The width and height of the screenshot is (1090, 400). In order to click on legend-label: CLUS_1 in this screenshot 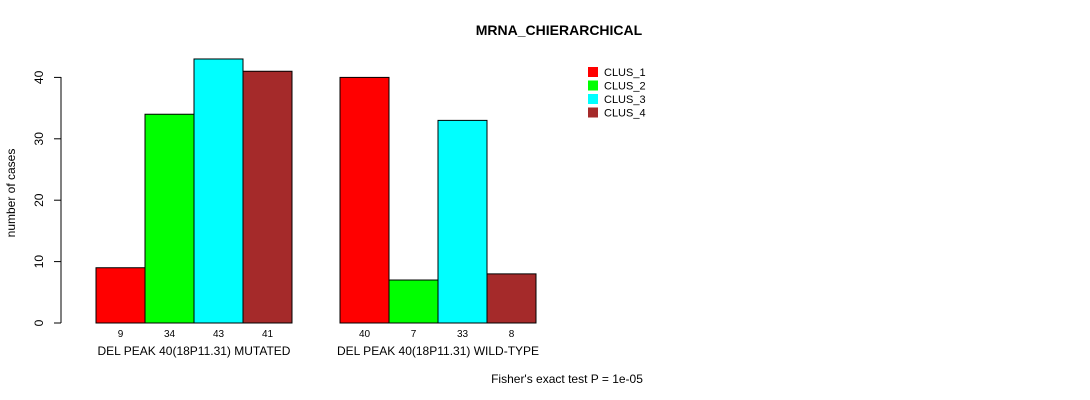, I will do `click(625, 73)`.